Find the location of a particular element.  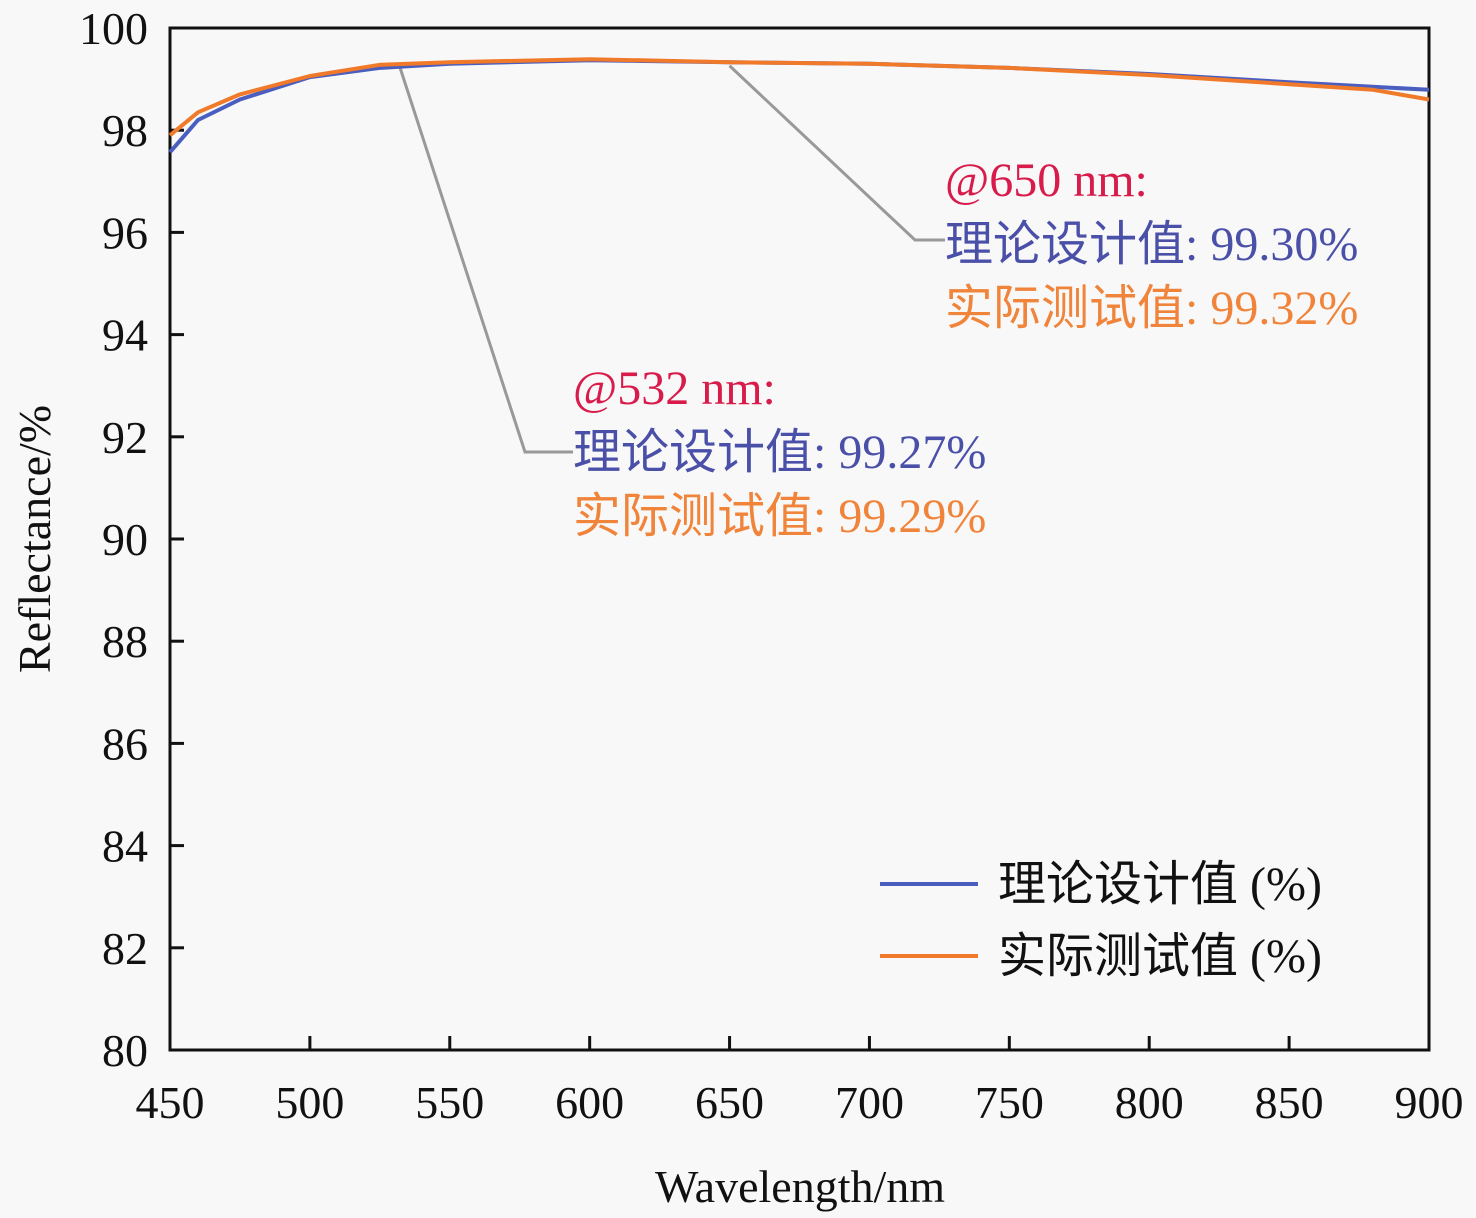

x-tick-label: 500 is located at coordinates (309, 1102).